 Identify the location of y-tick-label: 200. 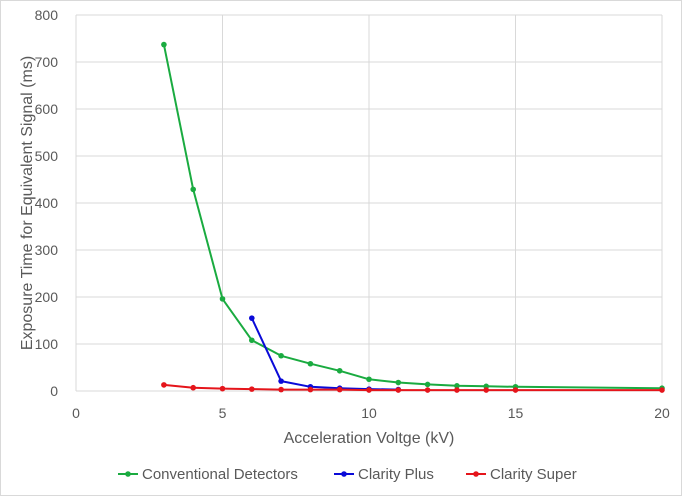
(47, 297).